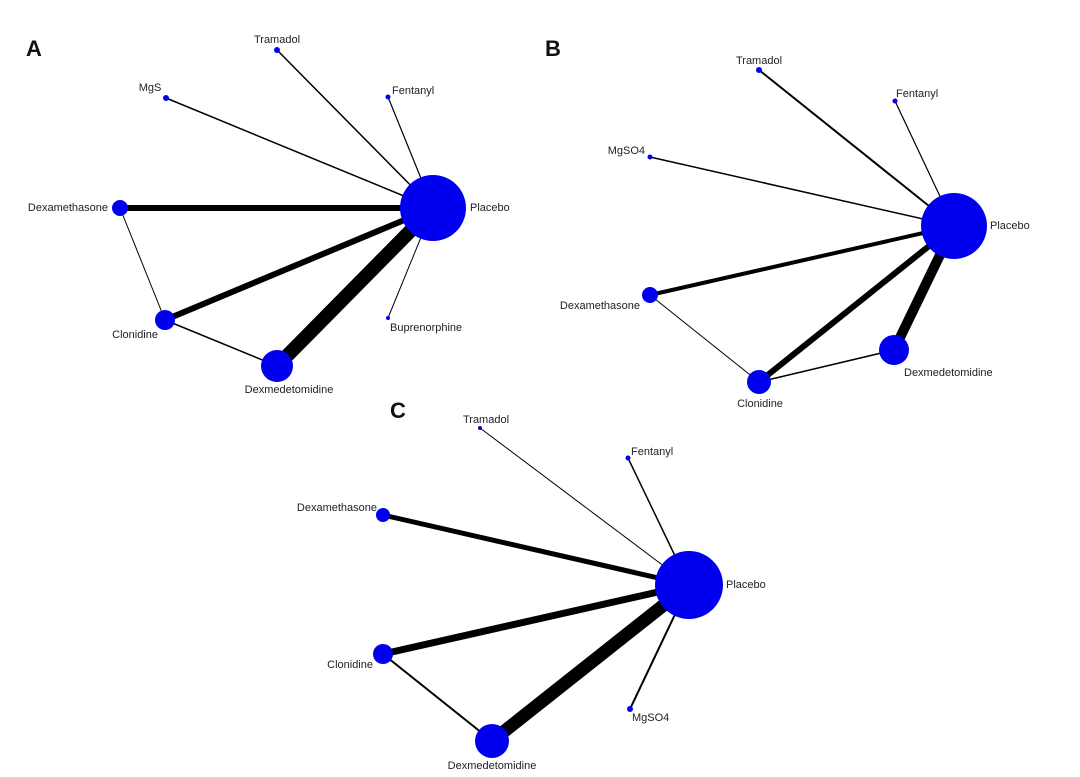 The width and height of the screenshot is (1080, 777). What do you see at coordinates (150, 88) in the screenshot?
I see `node-label: MgS` at bounding box center [150, 88].